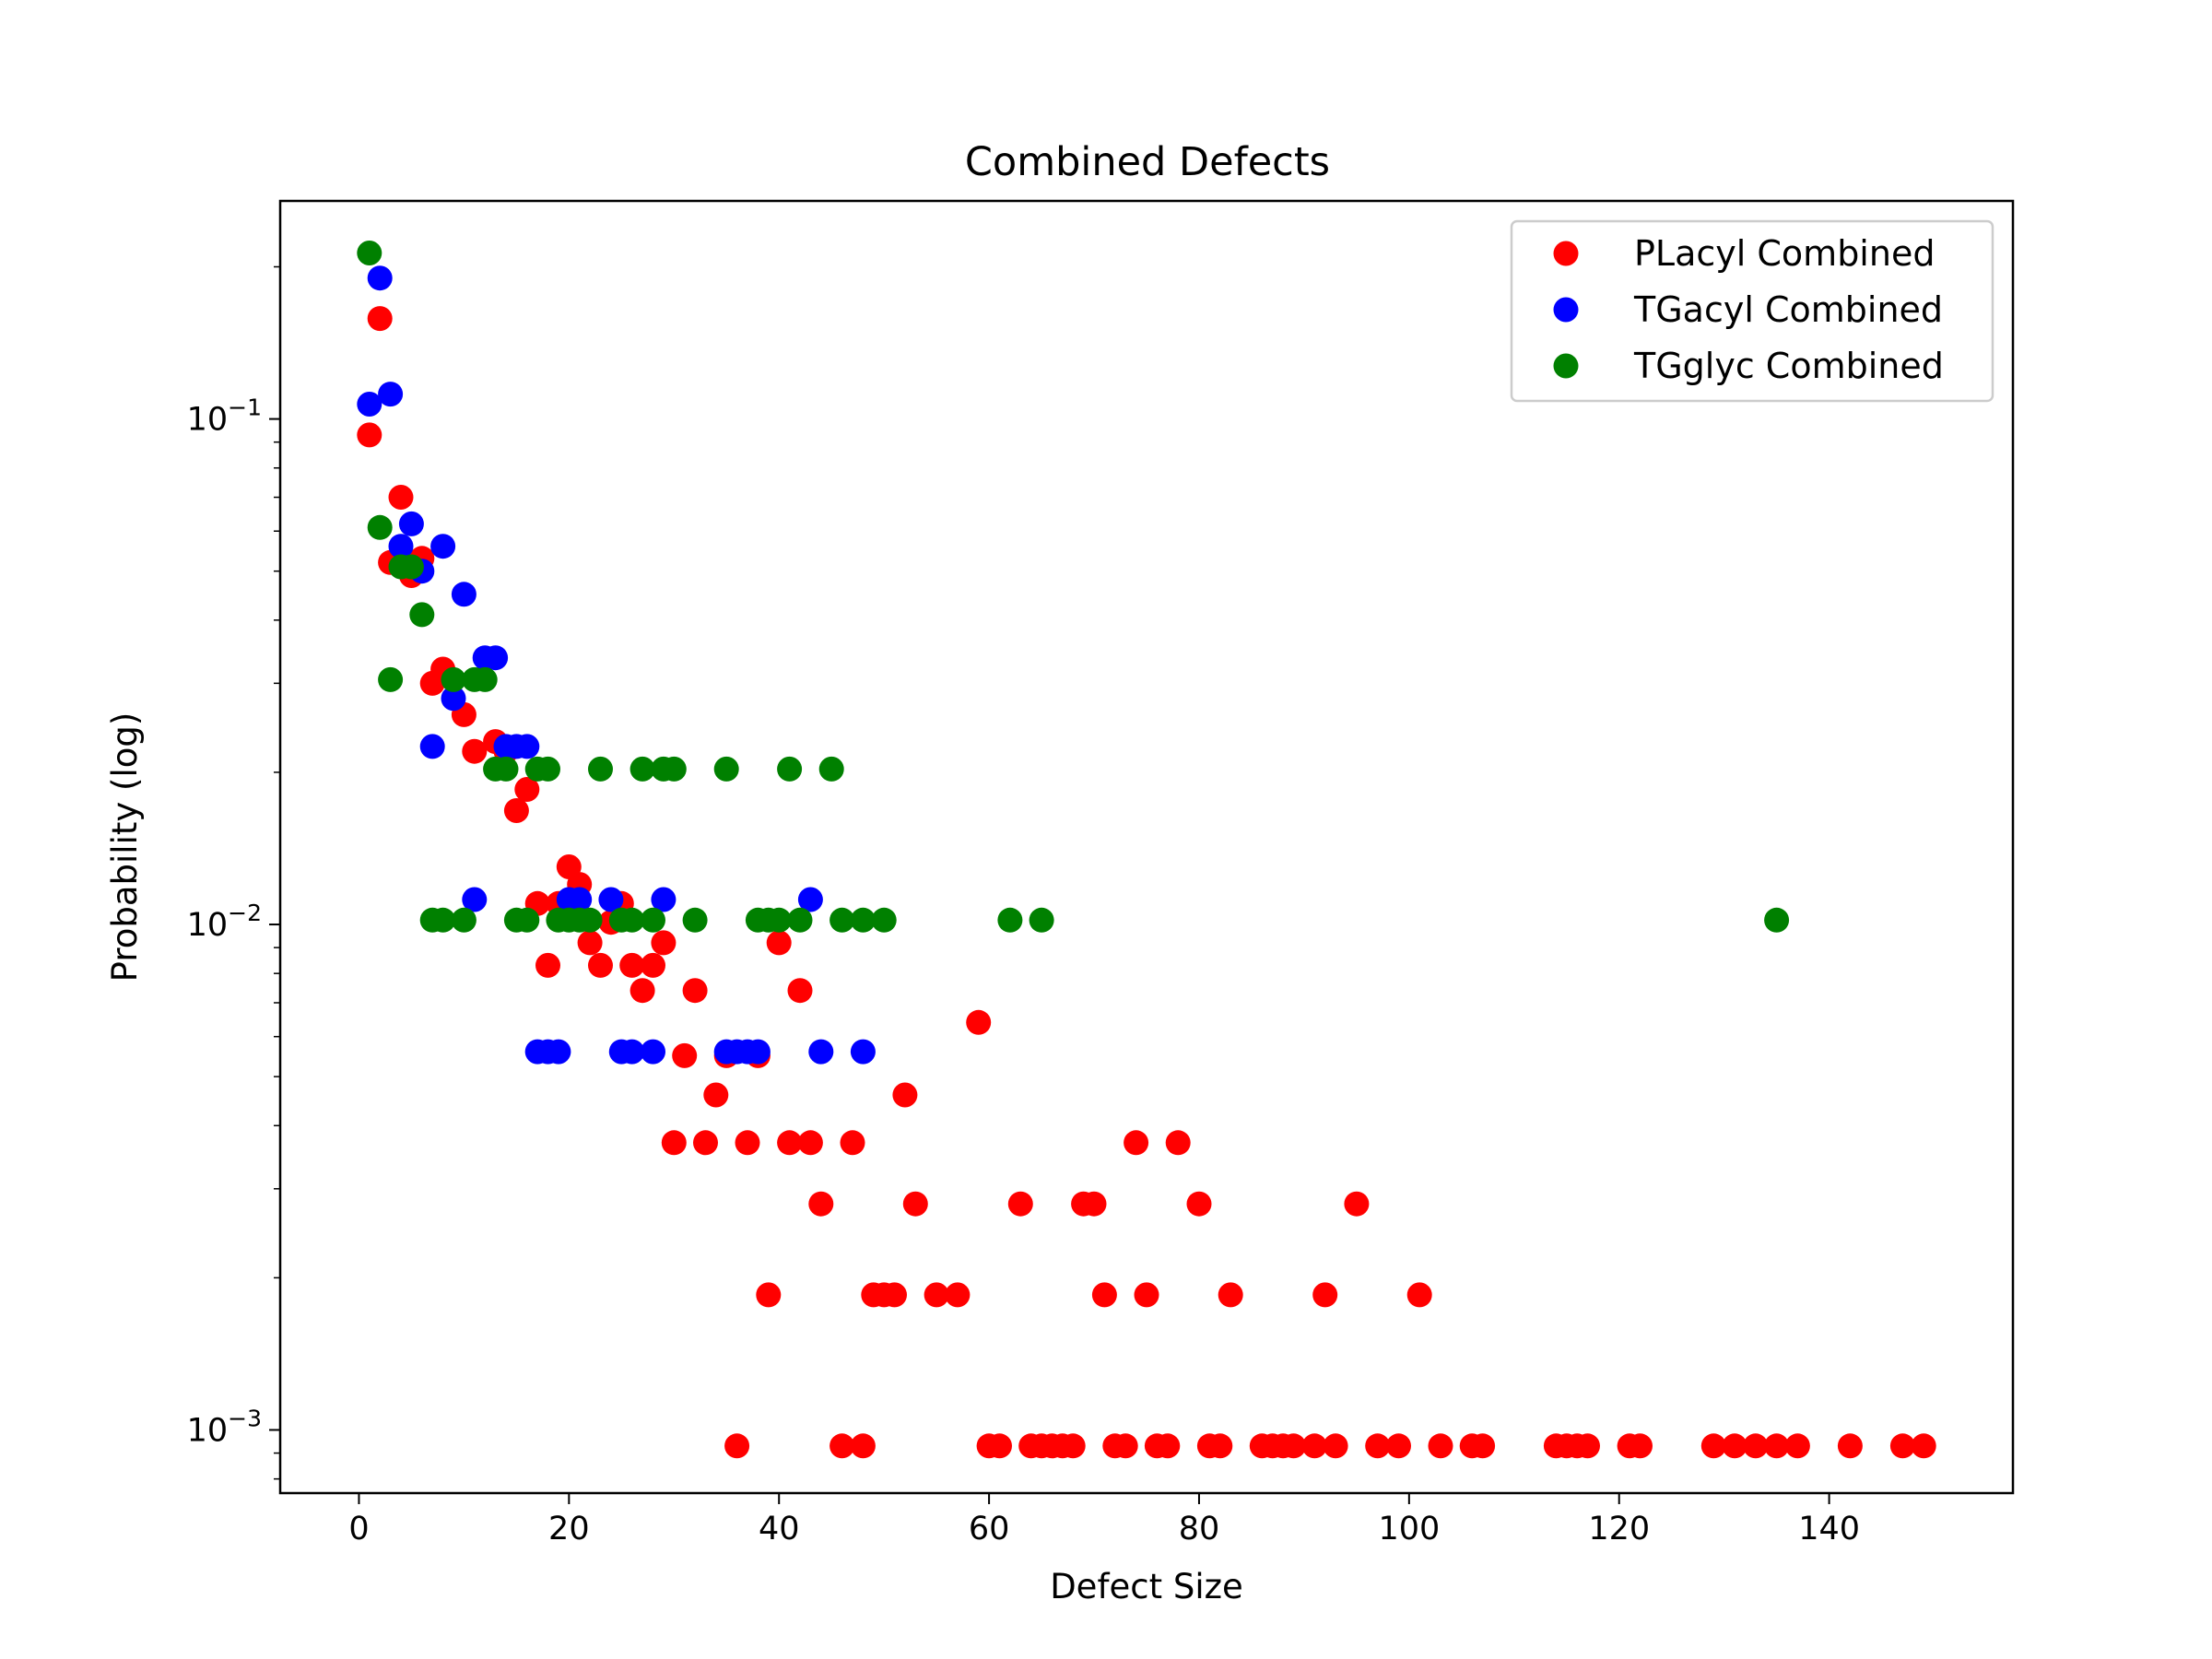 This screenshot has width=2212, height=1659. Describe the element at coordinates (1788, 366) in the screenshot. I see `legend-label-2: TGglyc Combined` at that location.